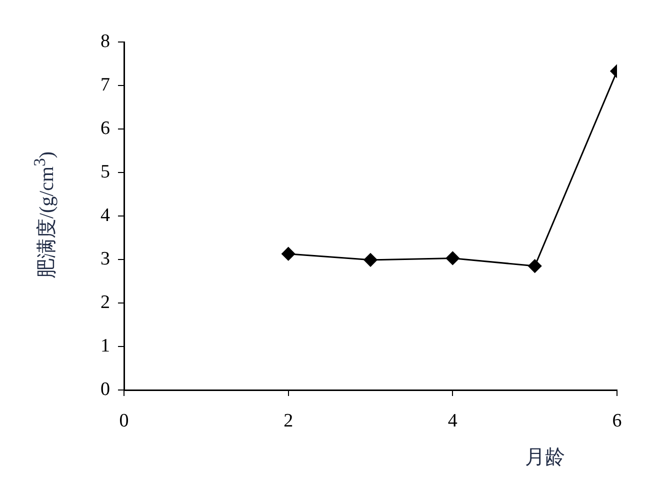 The height and width of the screenshot is (494, 662). I want to click on x-tick-label: 0, so click(124, 421).